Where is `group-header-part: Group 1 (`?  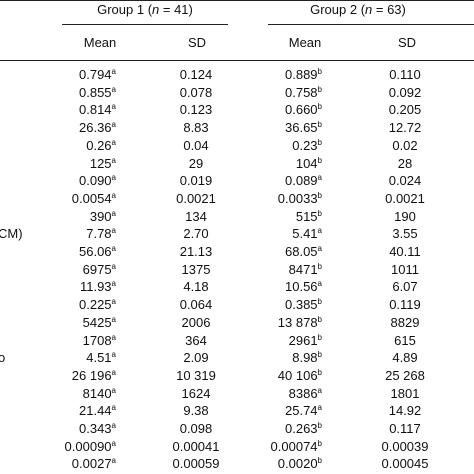
group-header-part: Group 1 ( is located at coordinates (125, 9).